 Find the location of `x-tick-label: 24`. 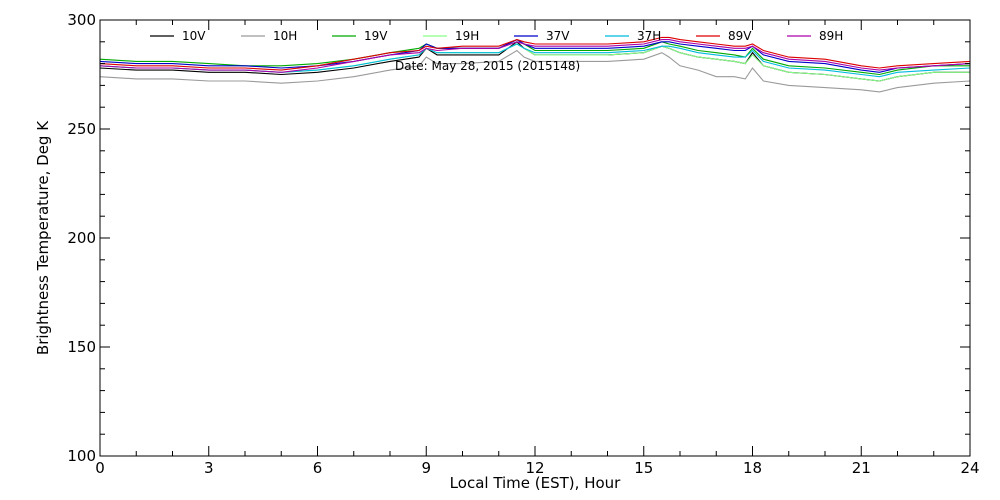

x-tick-label: 24 is located at coordinates (969, 468).